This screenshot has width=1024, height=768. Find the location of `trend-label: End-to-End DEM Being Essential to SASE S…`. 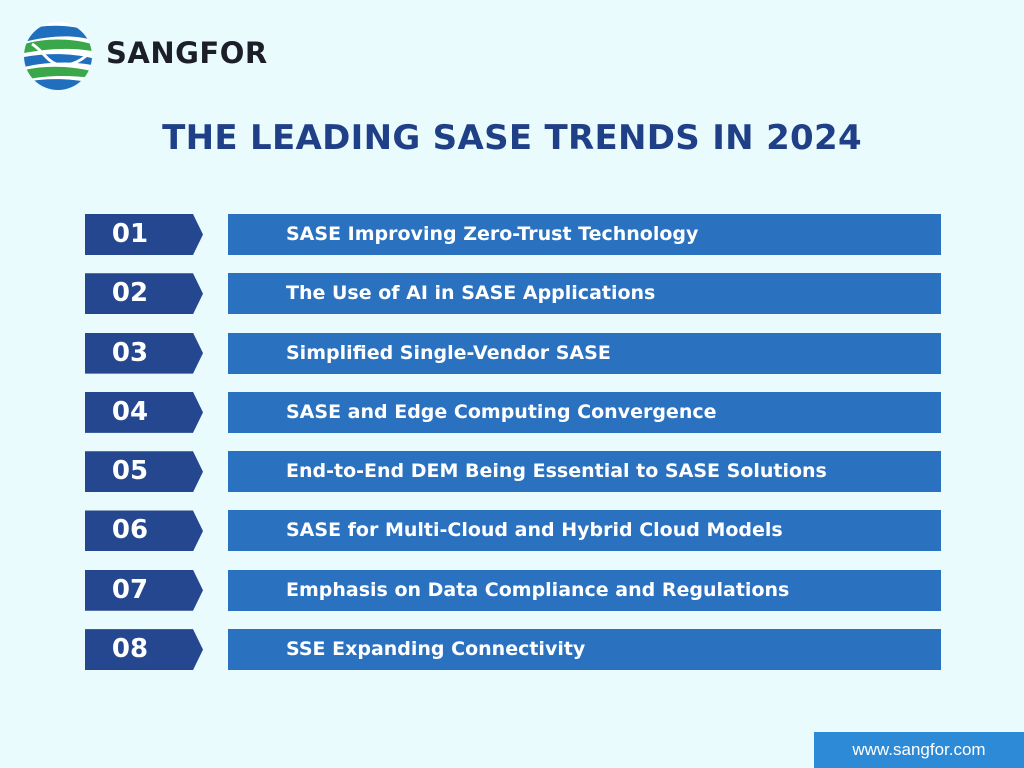

trend-label: End-to-End DEM Being Essential to SASE S… is located at coordinates (584, 472).